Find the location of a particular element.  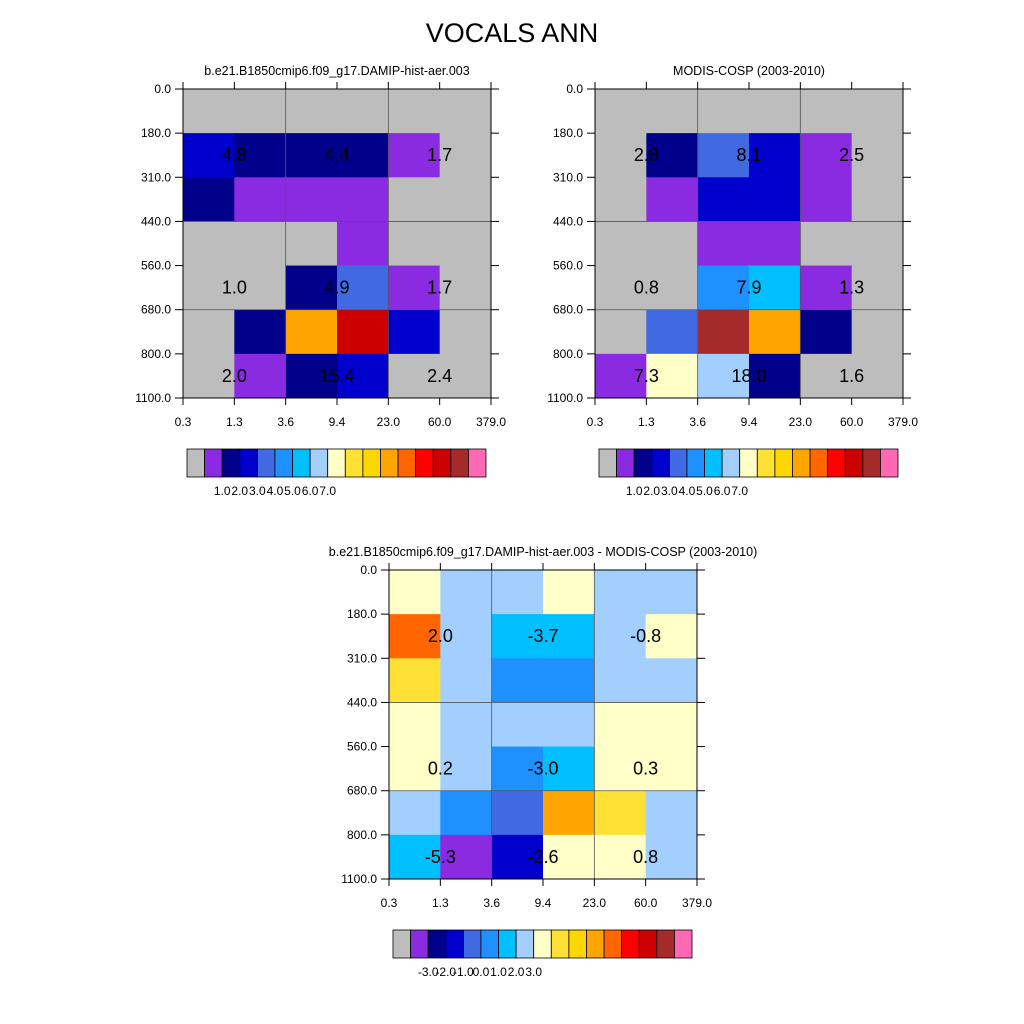

colorbar-label: 5.0 is located at coordinates (704, 491).